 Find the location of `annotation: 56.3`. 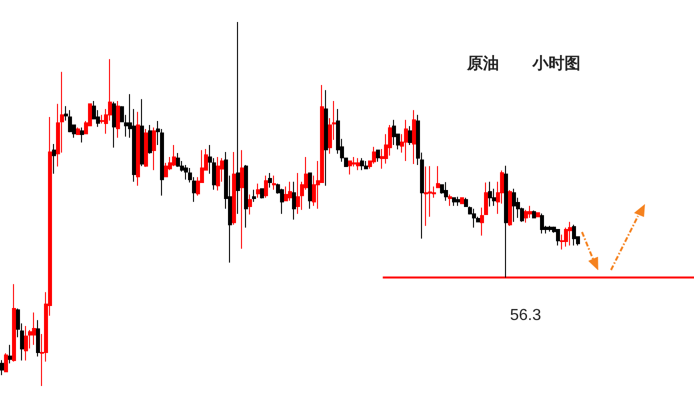

annotation: 56.3 is located at coordinates (526, 315).